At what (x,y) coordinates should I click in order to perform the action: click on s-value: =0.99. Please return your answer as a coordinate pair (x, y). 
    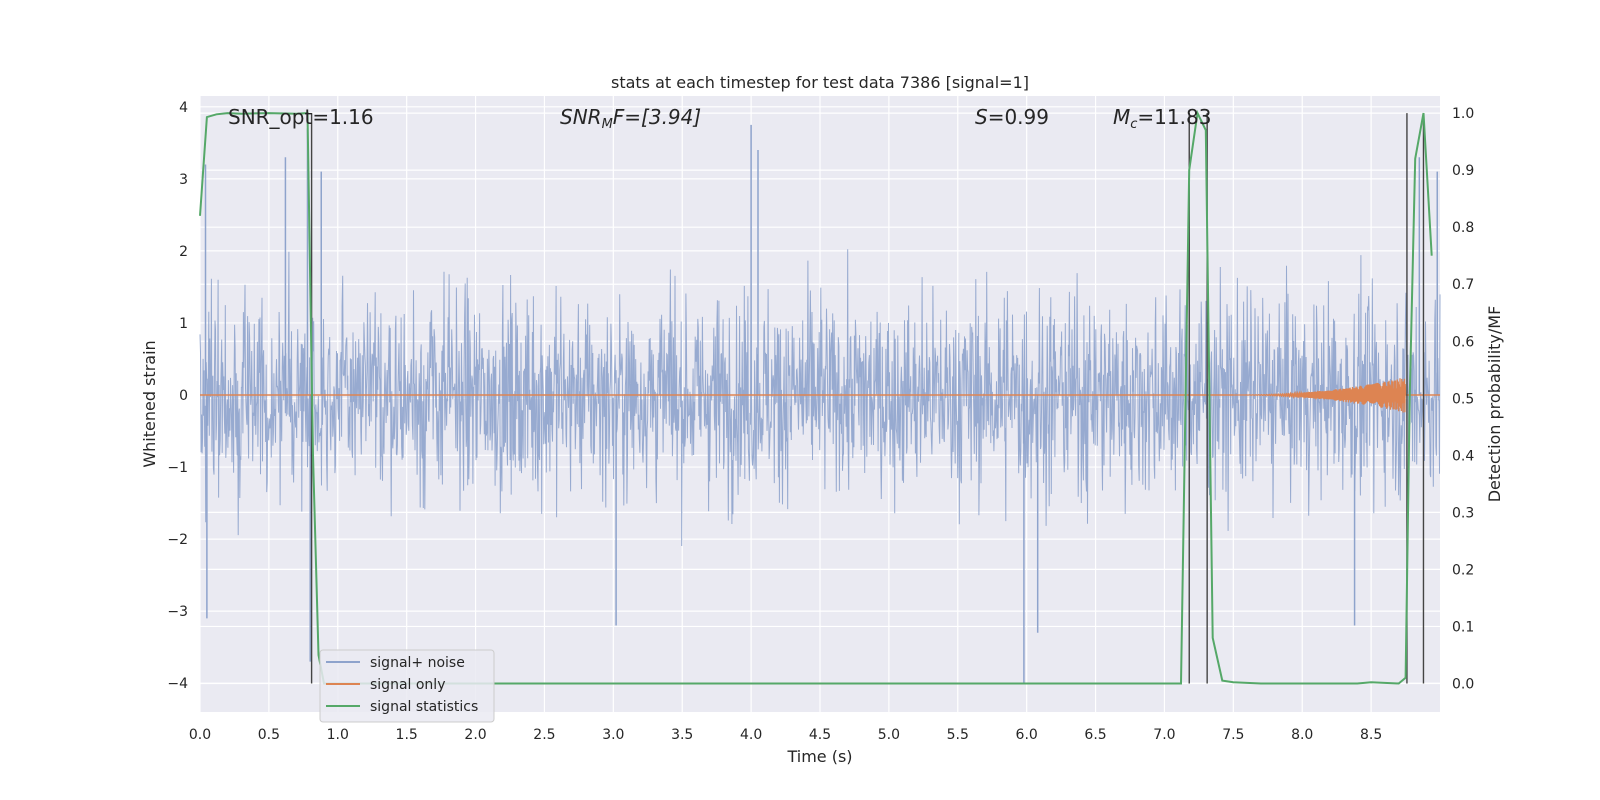
    Looking at the image, I should click on (1018, 117).